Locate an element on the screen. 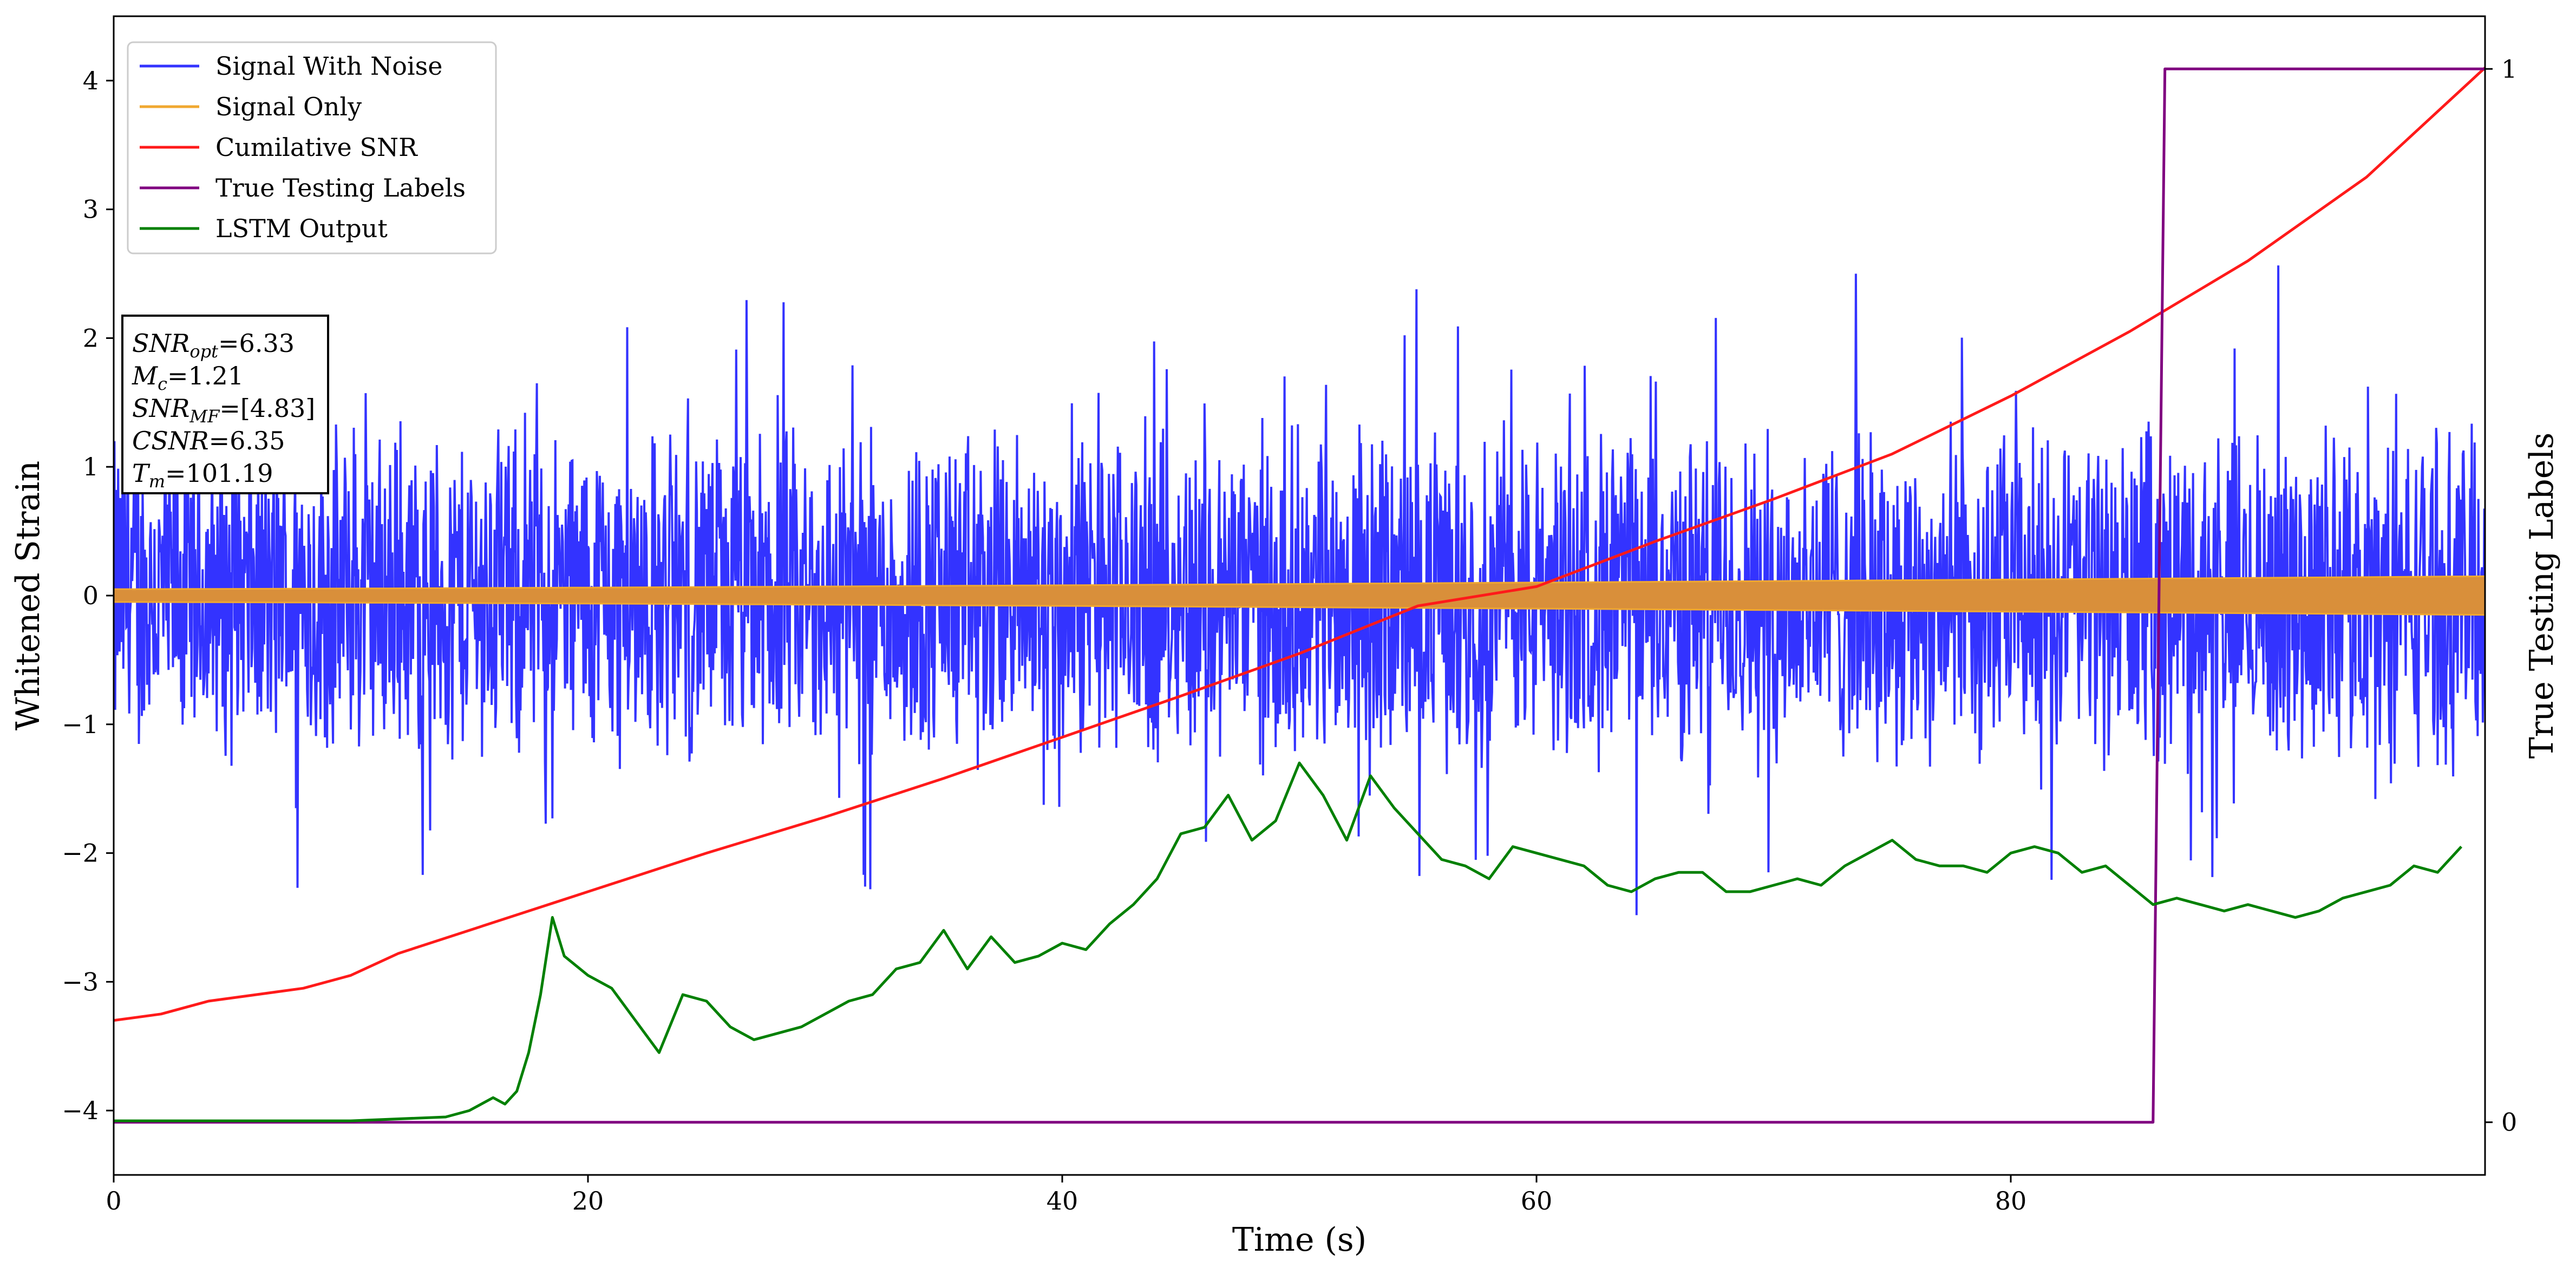  legend-label-signal-only: Signal Only is located at coordinates (288, 106).